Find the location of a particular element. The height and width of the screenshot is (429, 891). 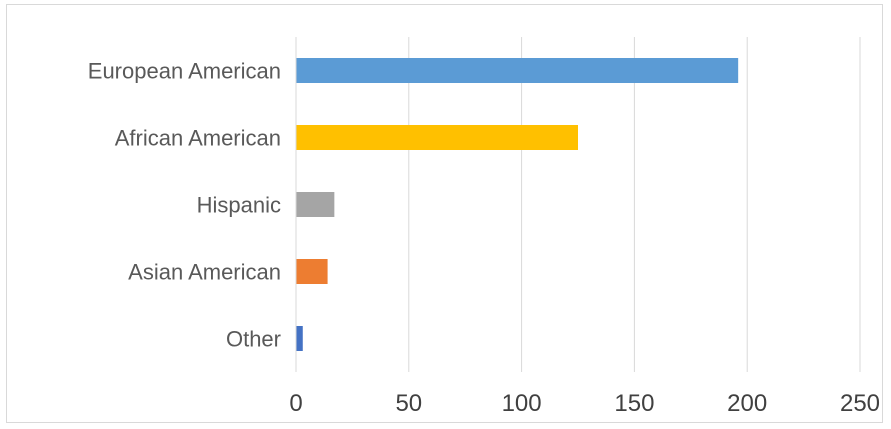

bar-other is located at coordinates (299, 338).